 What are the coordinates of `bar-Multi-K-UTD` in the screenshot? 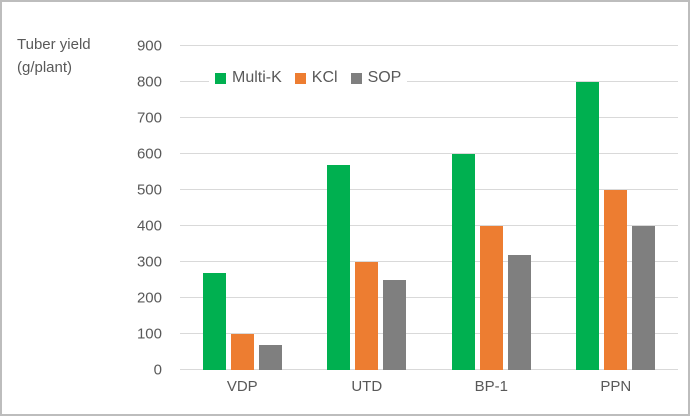 It's located at (339, 267).